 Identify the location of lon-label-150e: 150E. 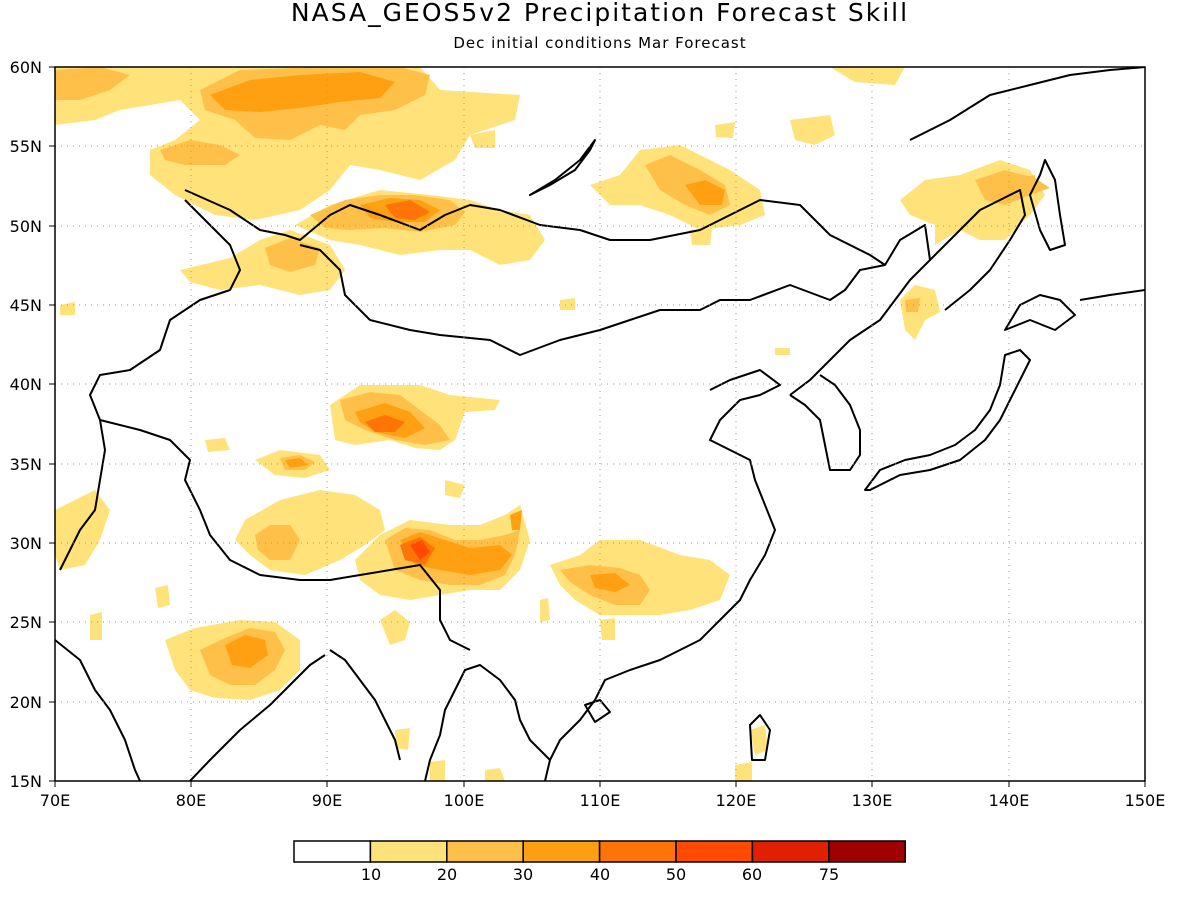
(1145, 800).